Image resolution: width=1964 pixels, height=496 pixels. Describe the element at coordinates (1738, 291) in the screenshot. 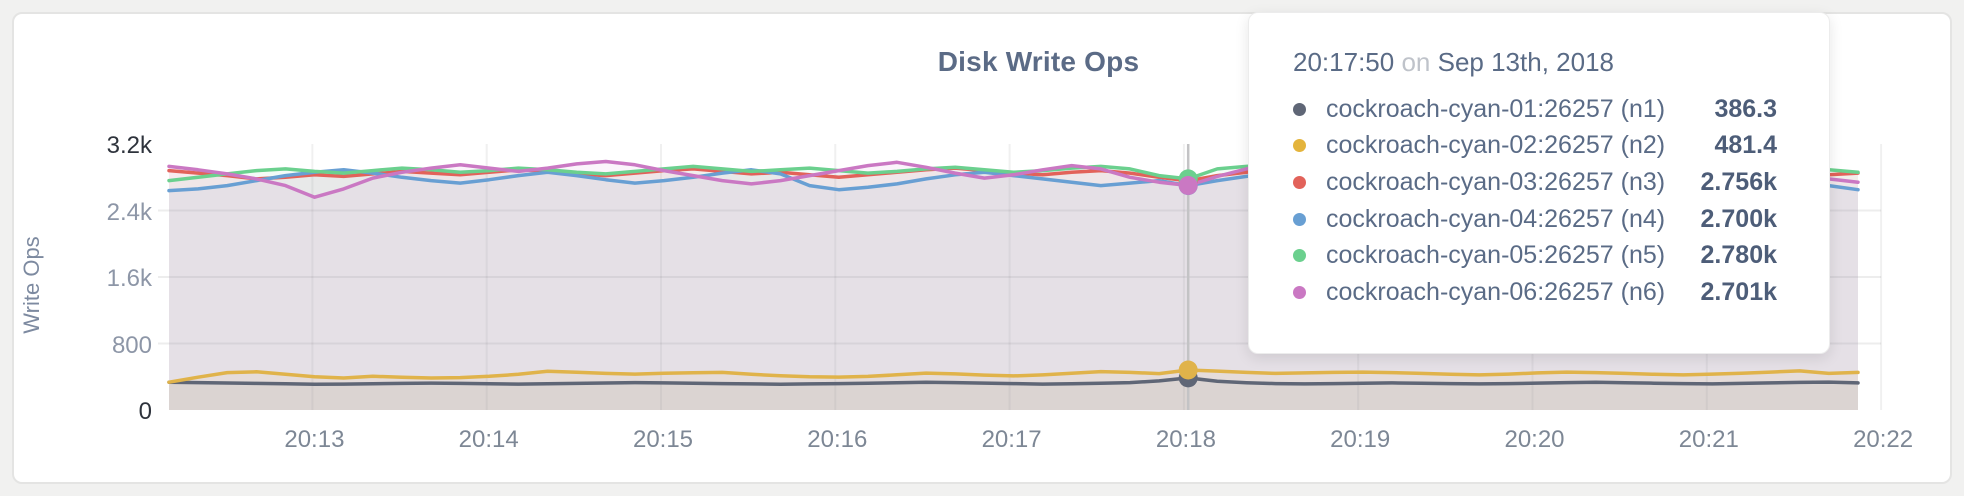

I see `series-value: 2.701k` at that location.